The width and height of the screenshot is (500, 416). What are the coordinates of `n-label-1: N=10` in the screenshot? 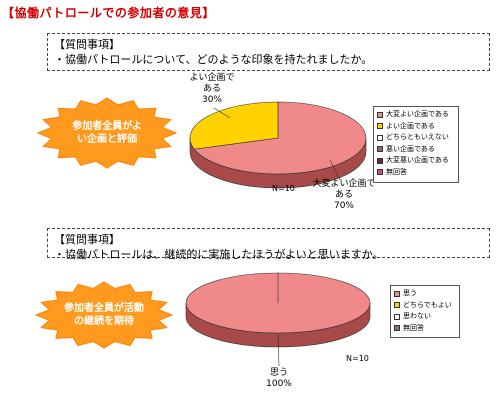 It's located at (283, 188).